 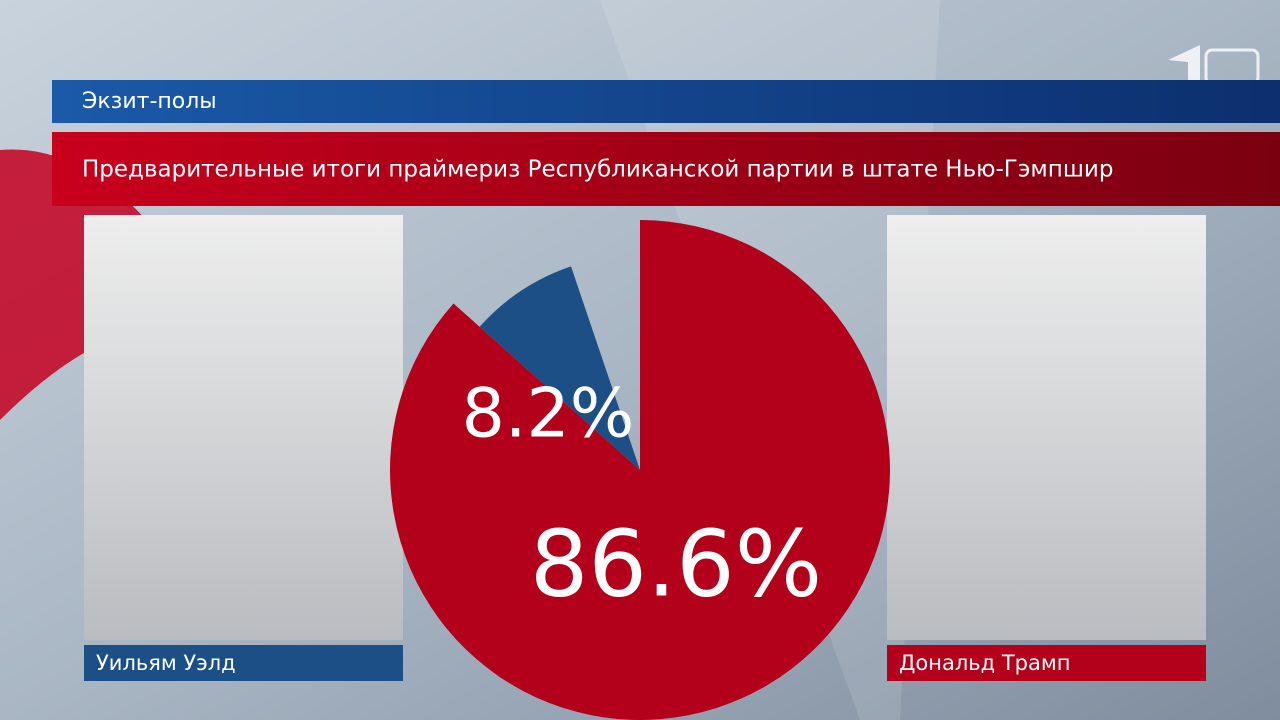 I want to click on data-label: 86.6%, so click(x=676, y=563).